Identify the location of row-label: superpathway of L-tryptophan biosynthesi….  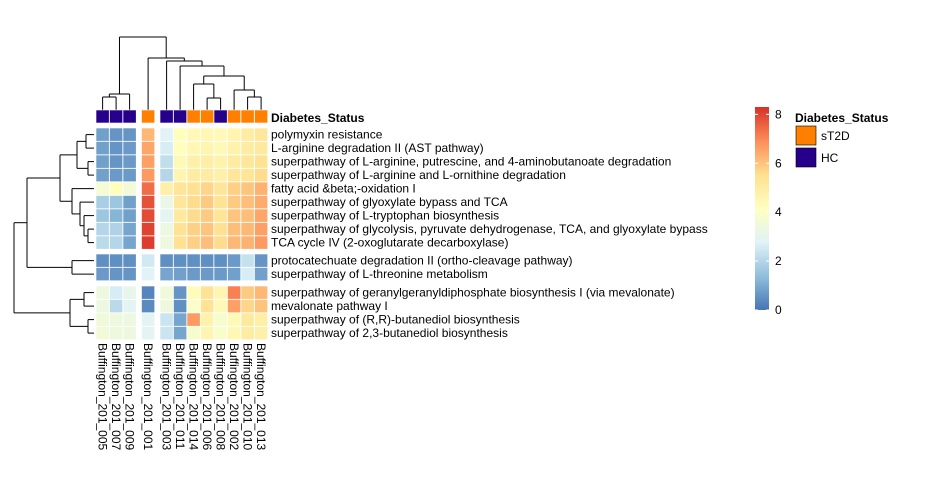
(385, 216).